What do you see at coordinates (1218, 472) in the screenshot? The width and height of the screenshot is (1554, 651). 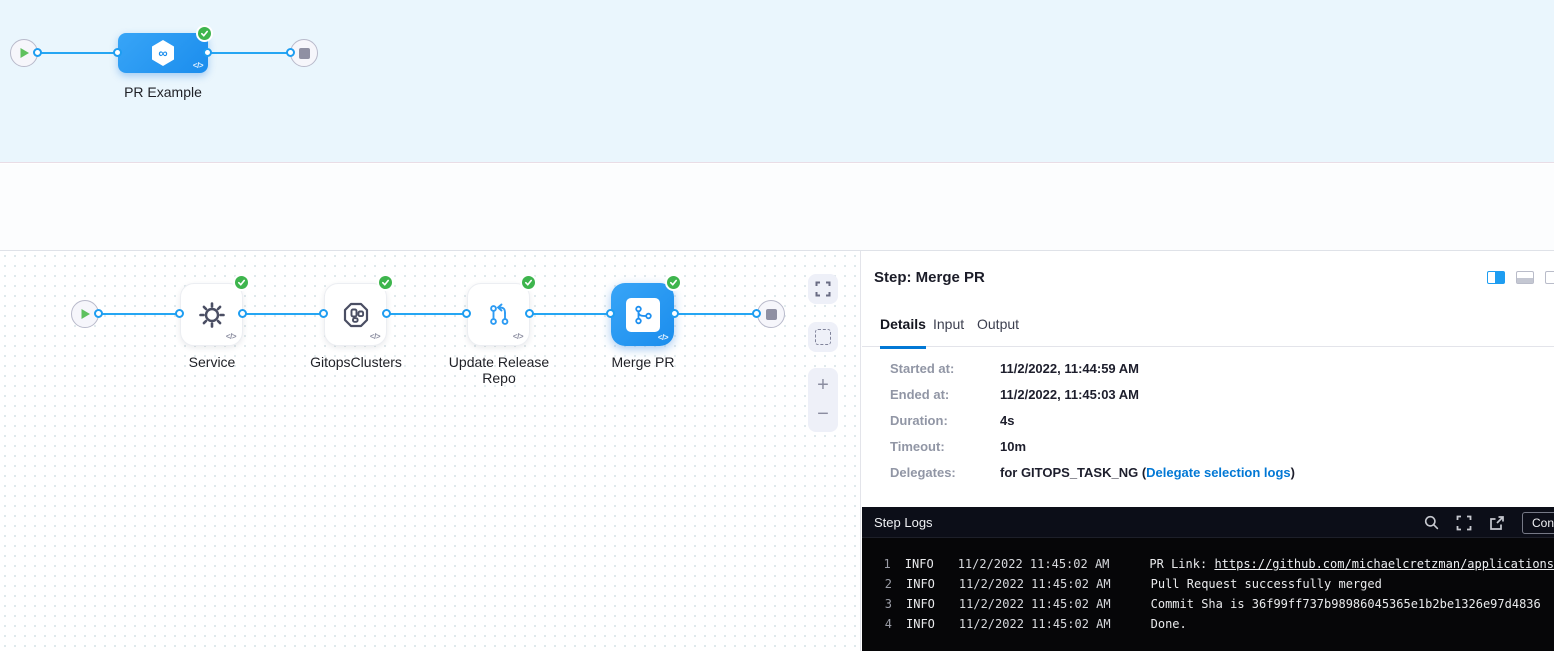 I see `delegate-selection-logs-link: Delegate selection logs` at bounding box center [1218, 472].